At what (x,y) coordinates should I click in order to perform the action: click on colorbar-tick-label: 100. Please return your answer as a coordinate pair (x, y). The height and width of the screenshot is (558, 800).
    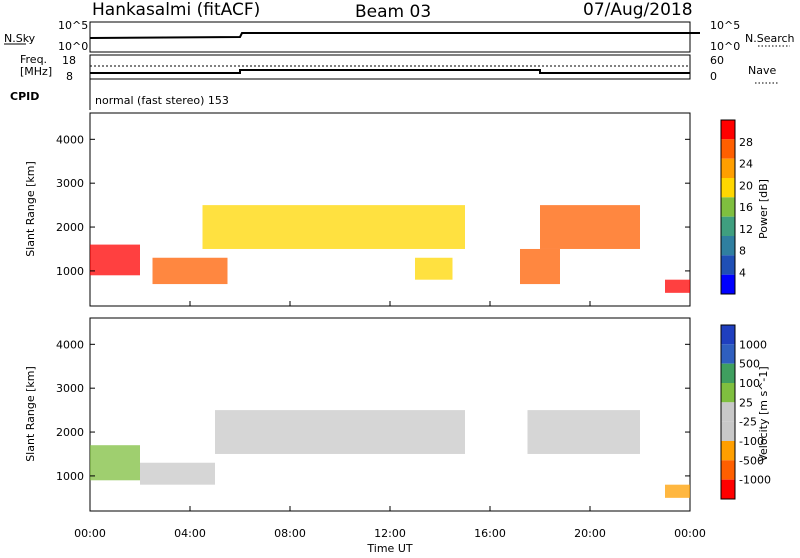
    Looking at the image, I should click on (749, 383).